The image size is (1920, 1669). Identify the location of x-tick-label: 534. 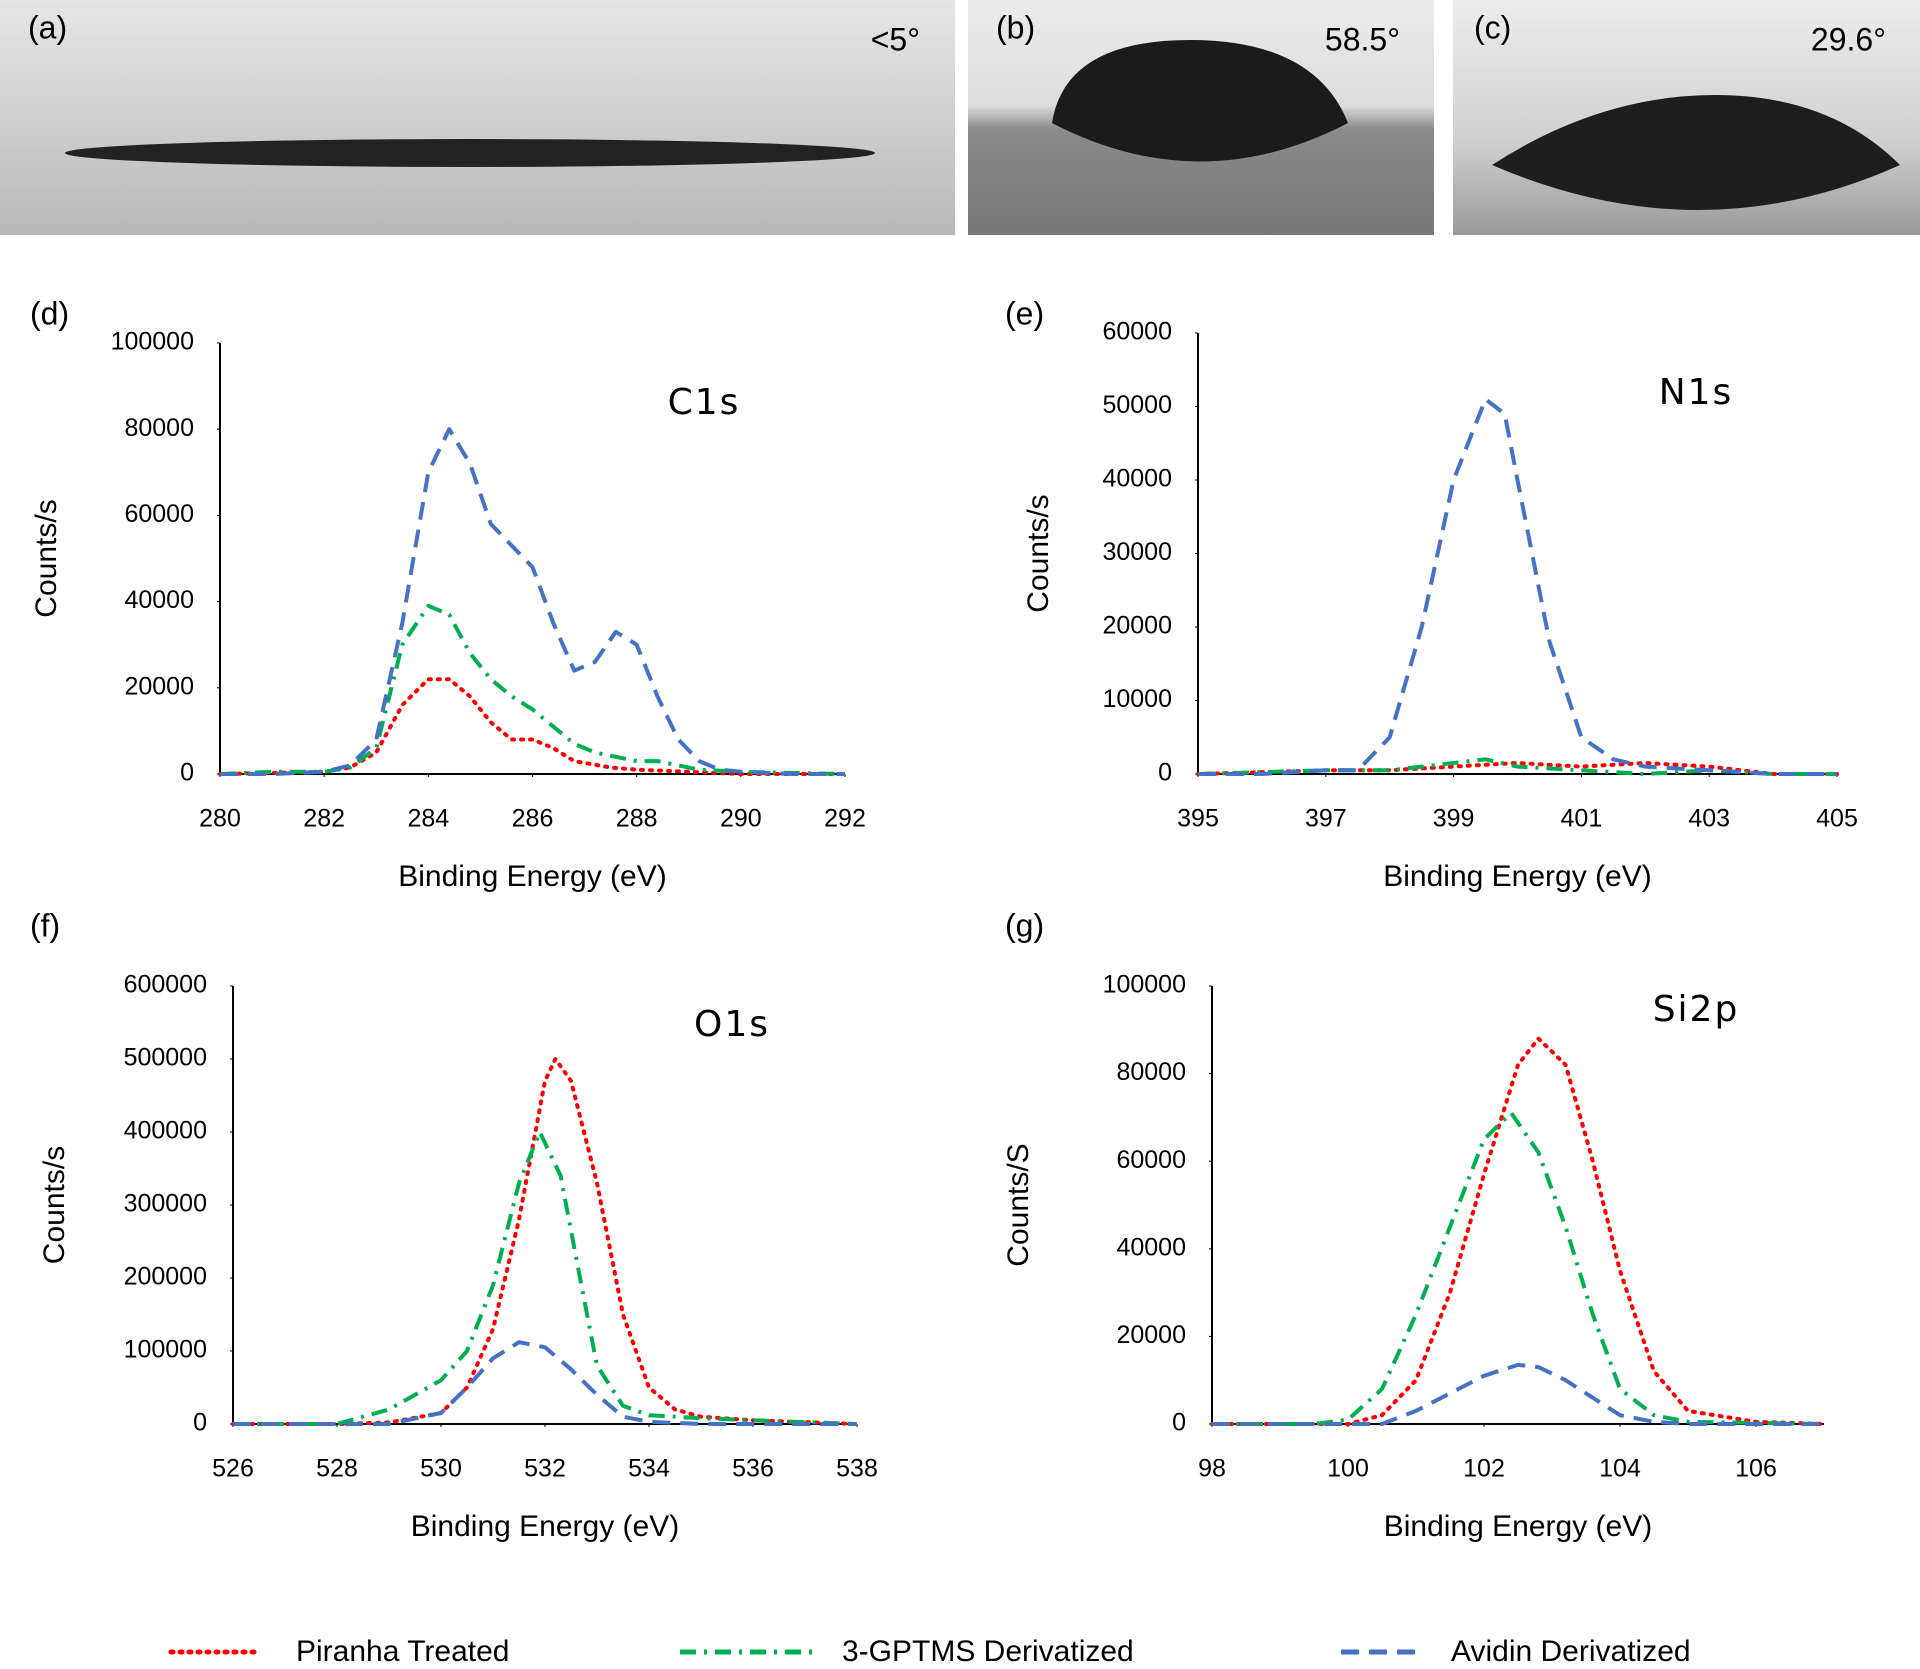
(649, 1469).